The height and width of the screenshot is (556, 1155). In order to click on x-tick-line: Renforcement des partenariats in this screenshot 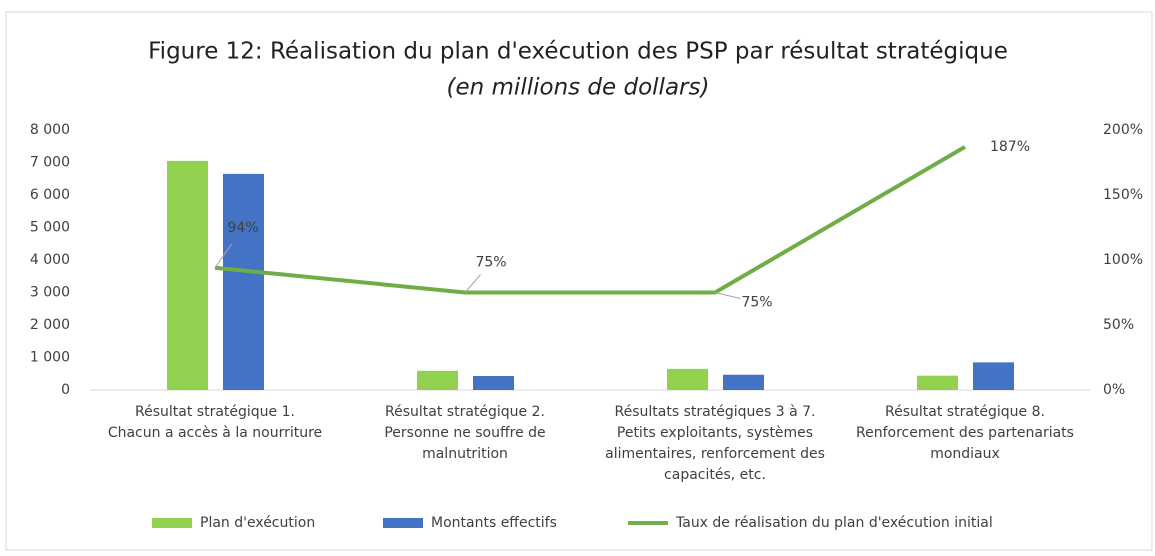, I will do `click(965, 433)`.